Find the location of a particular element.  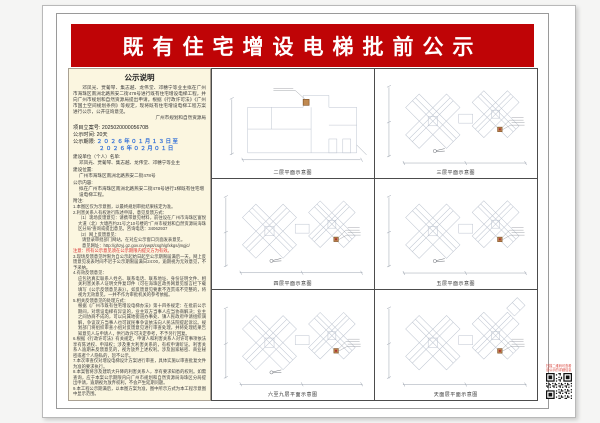

period-line: 公示期限: ２０２６年０１月１３日至 is located at coordinates (126, 142).